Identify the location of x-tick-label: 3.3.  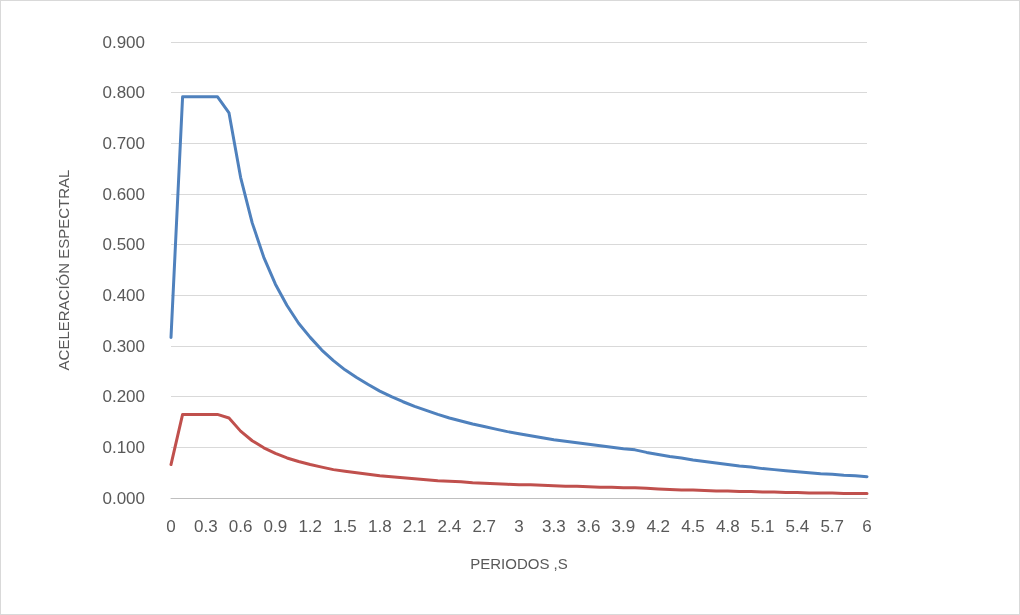
(553, 526).